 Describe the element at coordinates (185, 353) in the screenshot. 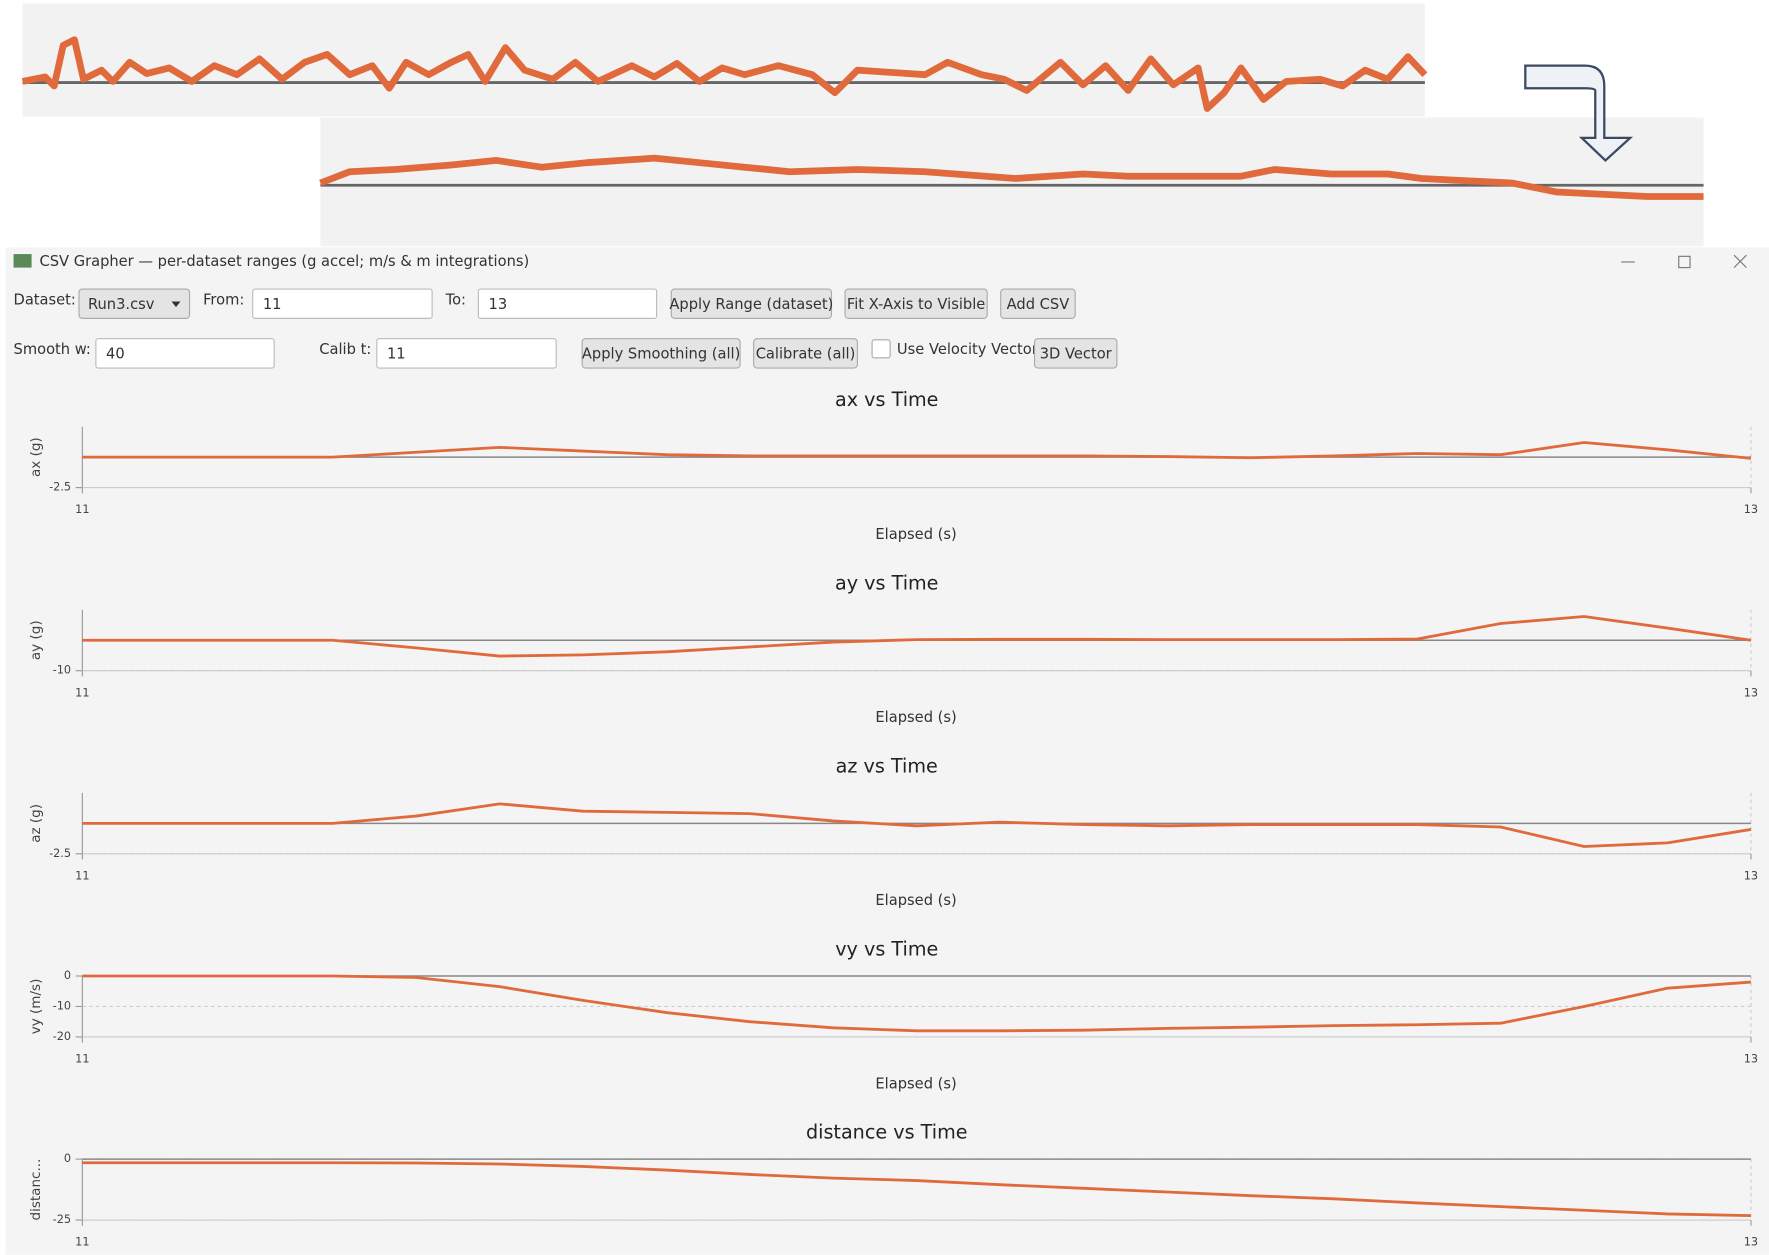

I see `smooth-input` at that location.